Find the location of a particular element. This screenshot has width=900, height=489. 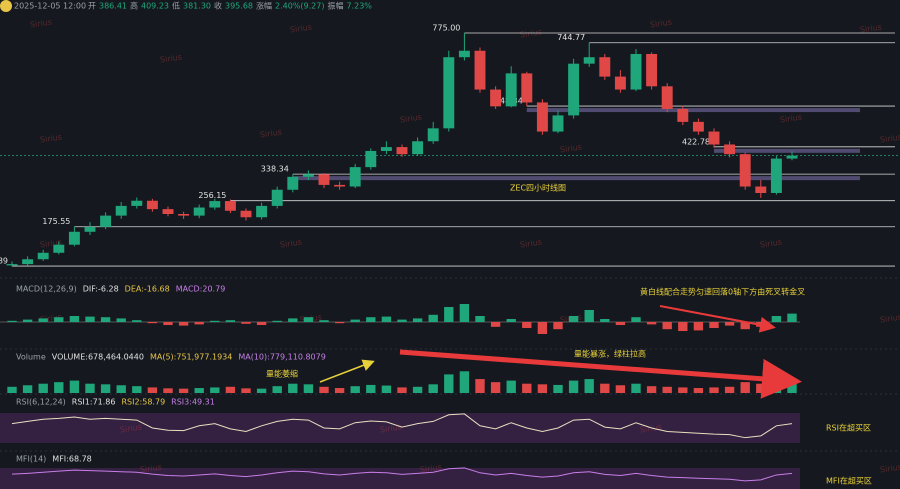

level-label: 422.78 is located at coordinates (696, 141).